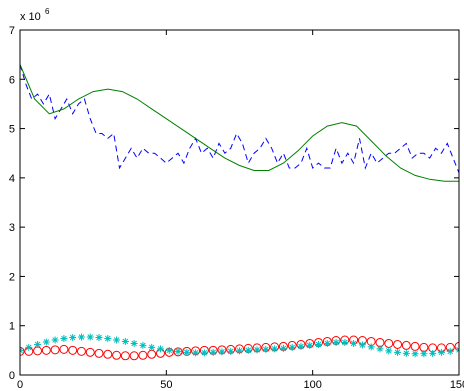  I want to click on x-tick-label: 150, so click(457, 385).